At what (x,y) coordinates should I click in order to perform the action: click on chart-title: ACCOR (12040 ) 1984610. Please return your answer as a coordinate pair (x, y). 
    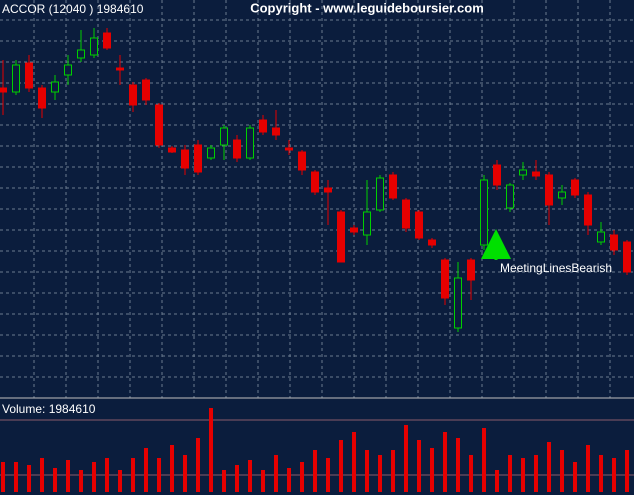
    Looking at the image, I should click on (73, 9).